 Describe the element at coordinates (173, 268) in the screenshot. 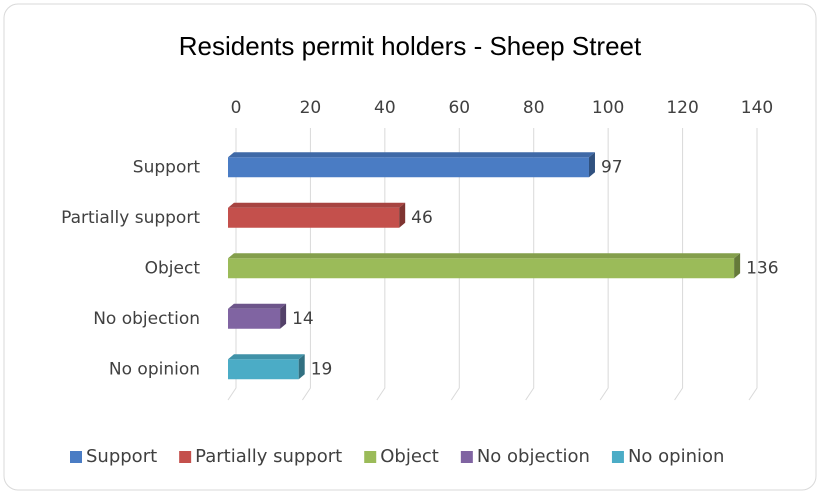

I see `y-tick-label: Object` at that location.